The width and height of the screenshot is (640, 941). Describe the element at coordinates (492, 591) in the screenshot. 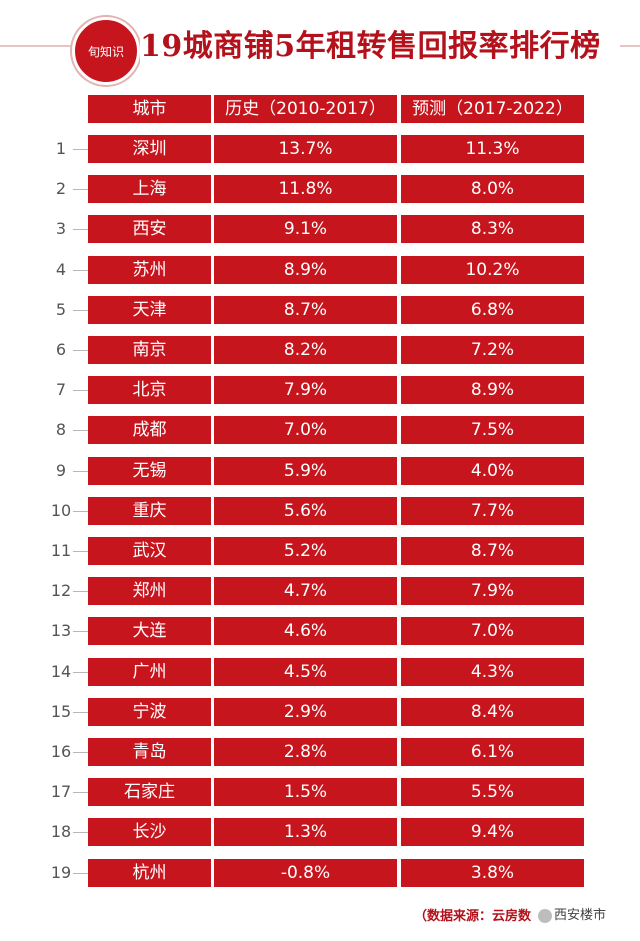

I see `forecast-cell: 7.9%` at that location.